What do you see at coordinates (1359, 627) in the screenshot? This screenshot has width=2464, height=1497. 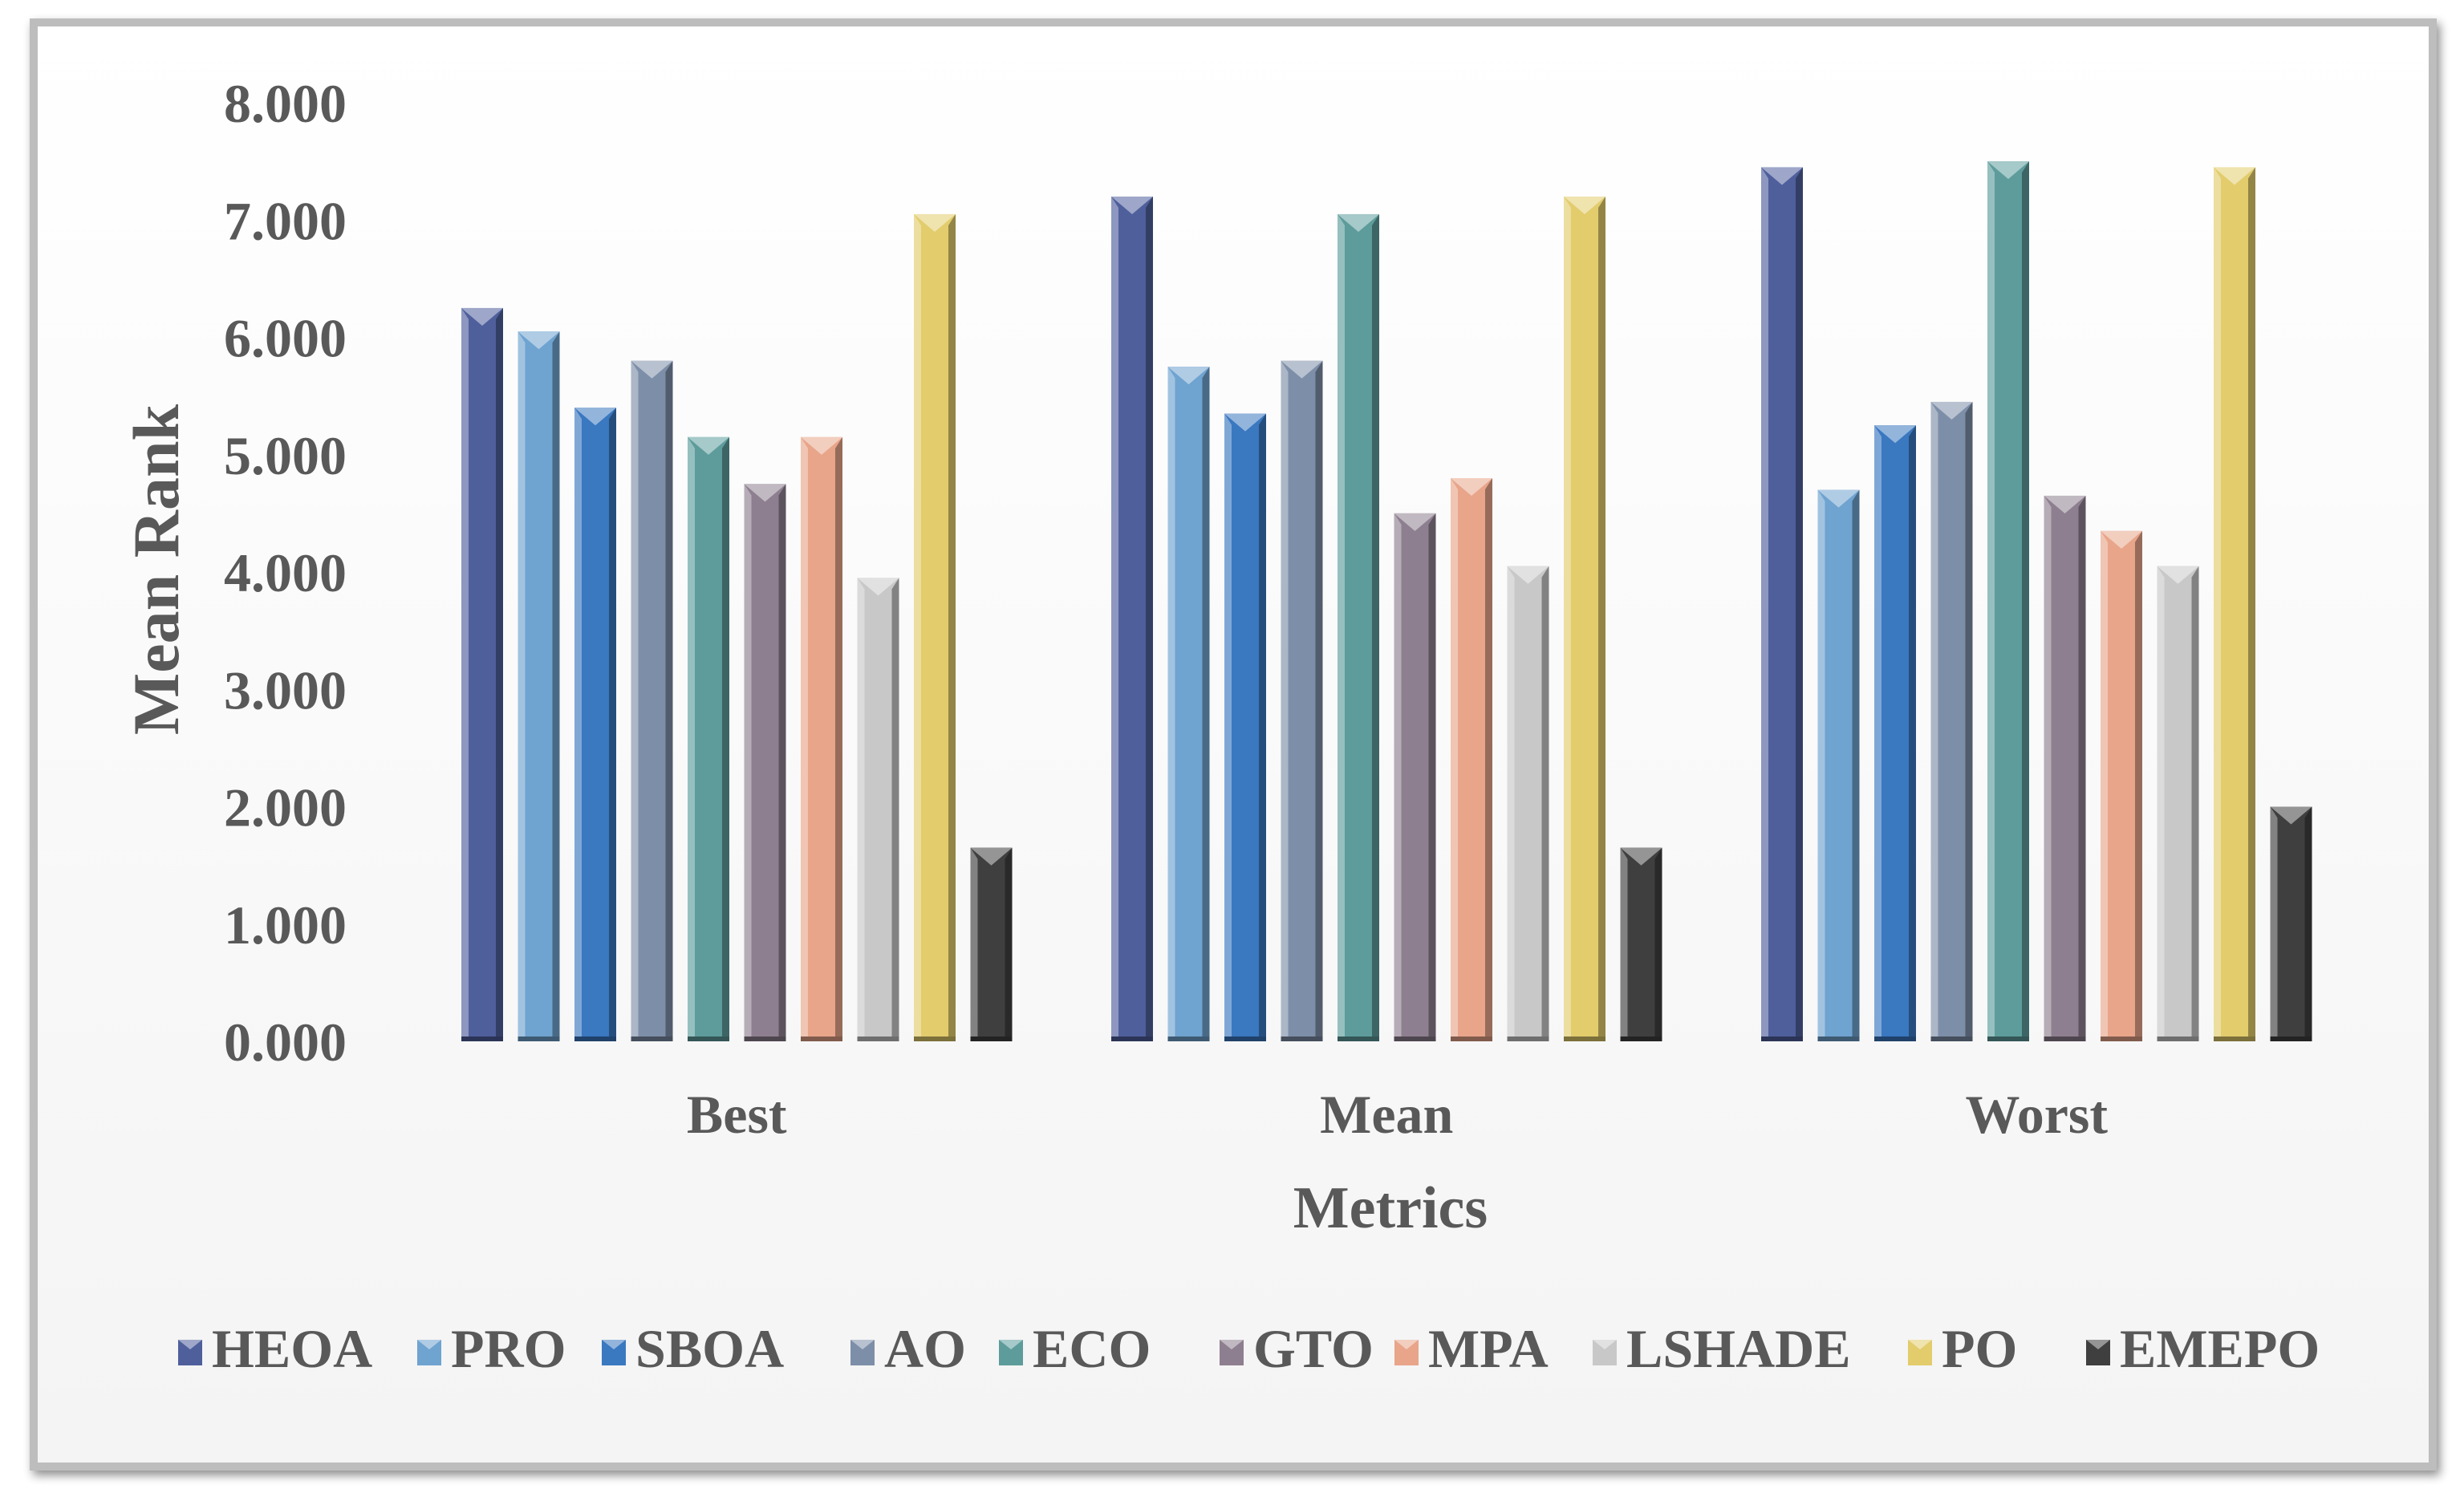 I see `bar-eco-mean` at bounding box center [1359, 627].